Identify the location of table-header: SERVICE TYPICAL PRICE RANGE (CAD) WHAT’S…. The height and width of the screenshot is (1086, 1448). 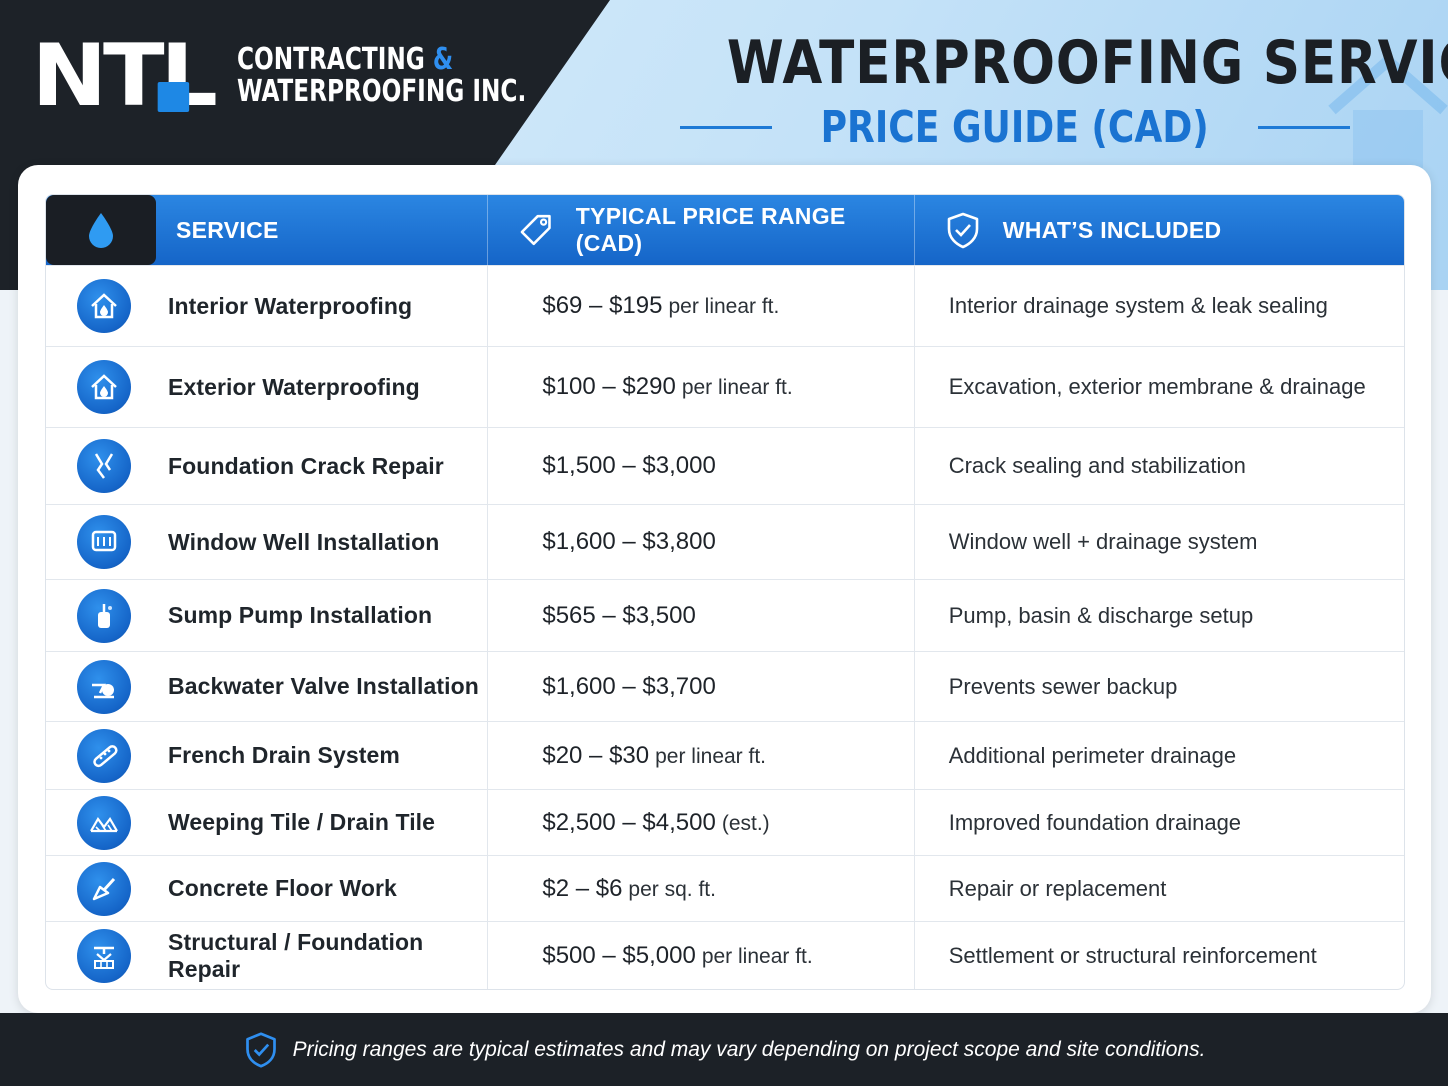
(725, 230).